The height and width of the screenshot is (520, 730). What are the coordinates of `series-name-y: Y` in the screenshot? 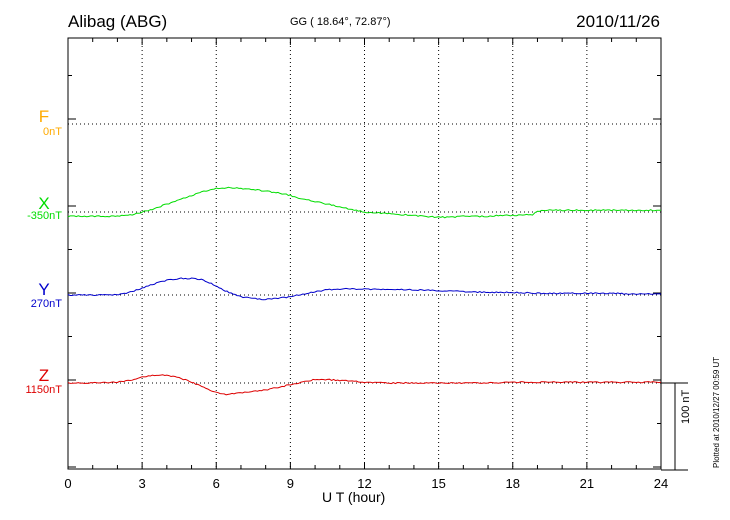 It's located at (44, 289).